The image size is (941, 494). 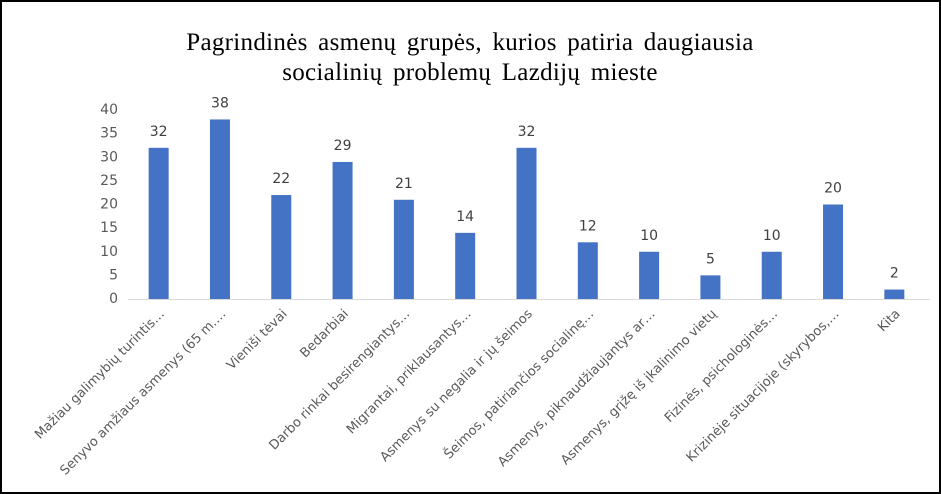 I want to click on y-tick-label: 25, so click(x=109, y=181).